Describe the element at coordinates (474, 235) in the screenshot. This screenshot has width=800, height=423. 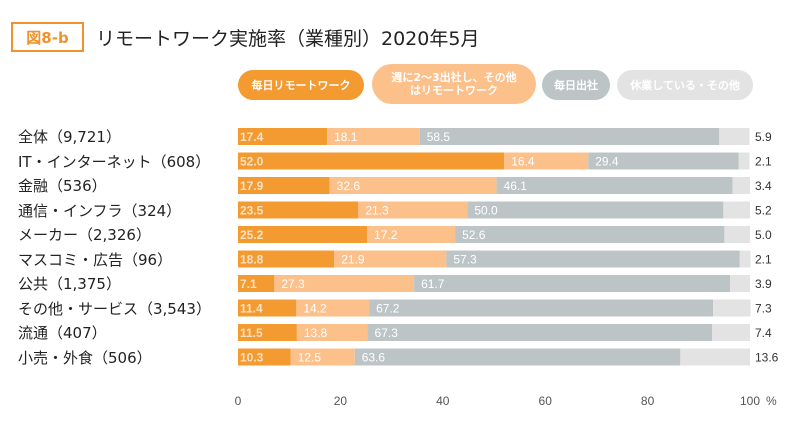
I see `value-label: 52.6` at that location.